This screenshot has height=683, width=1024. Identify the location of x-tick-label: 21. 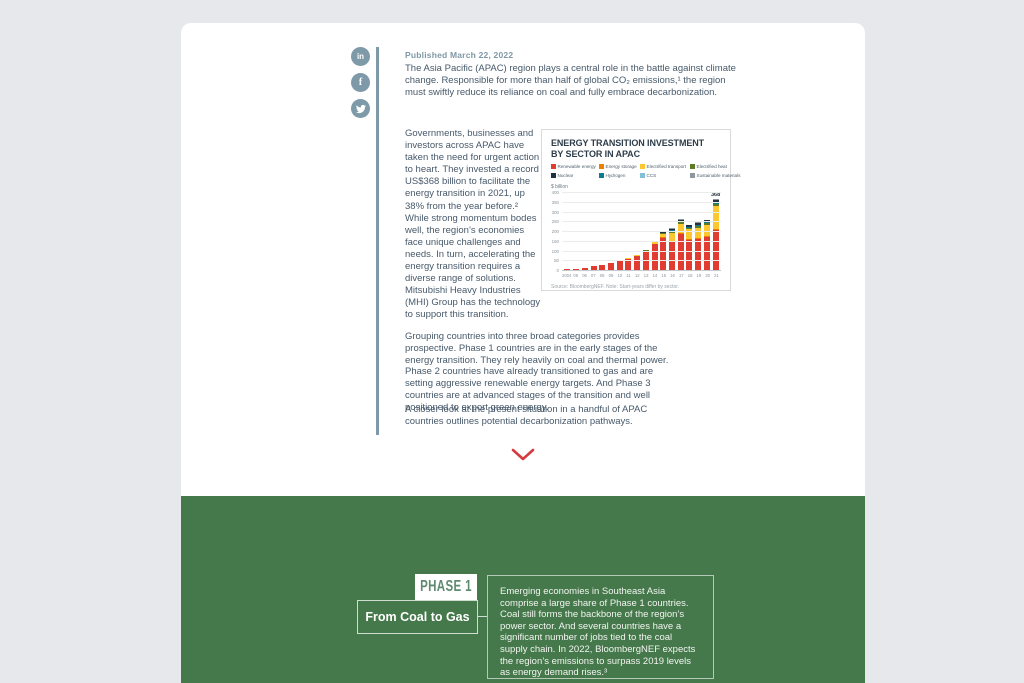
(716, 275).